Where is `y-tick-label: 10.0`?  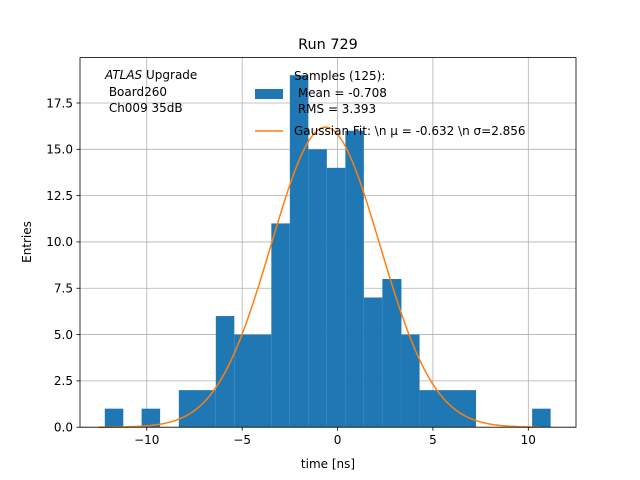 y-tick-label: 10.0 is located at coordinates (59, 242).